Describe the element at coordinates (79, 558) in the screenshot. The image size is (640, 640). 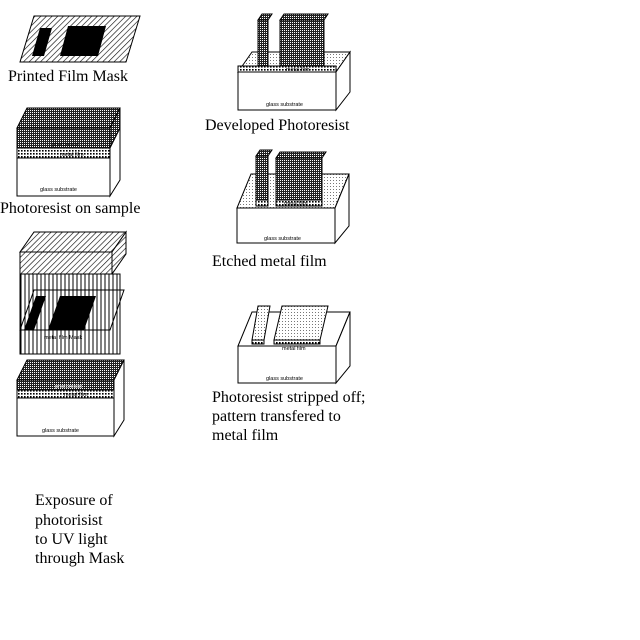
I see `caption-exposure-4: through Mask` at that location.